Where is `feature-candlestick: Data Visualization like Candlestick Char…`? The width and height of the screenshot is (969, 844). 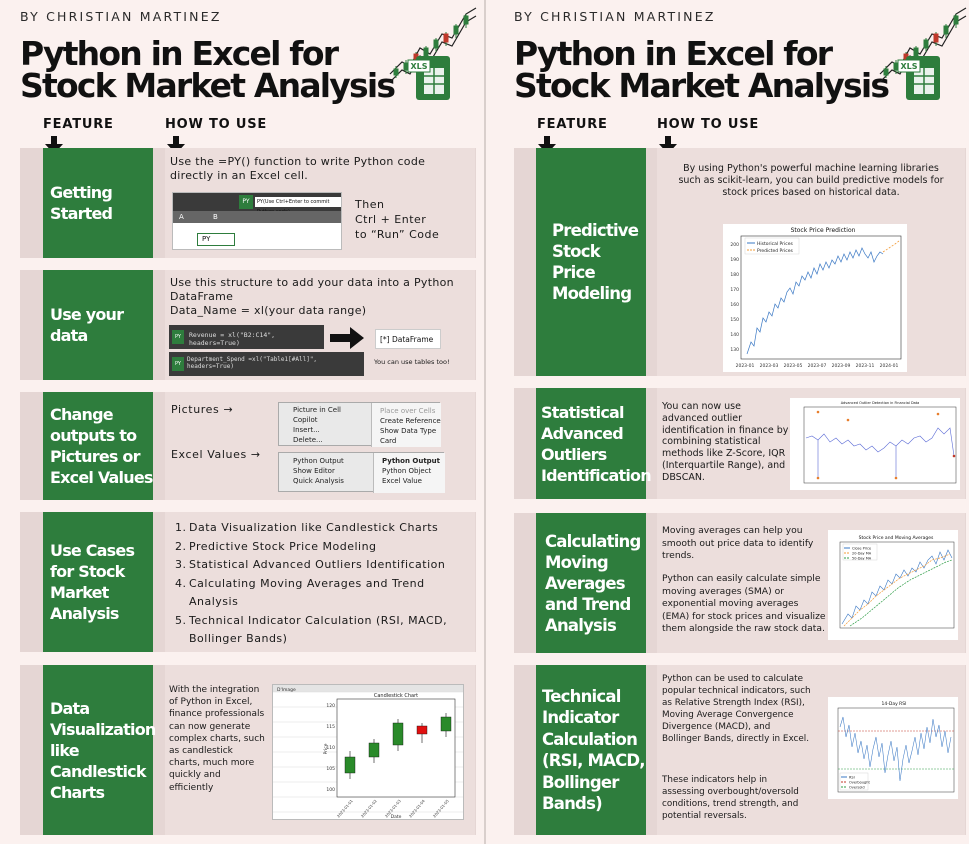 feature-candlestick: Data Visualization like Candlestick Char… is located at coordinates (99, 750).